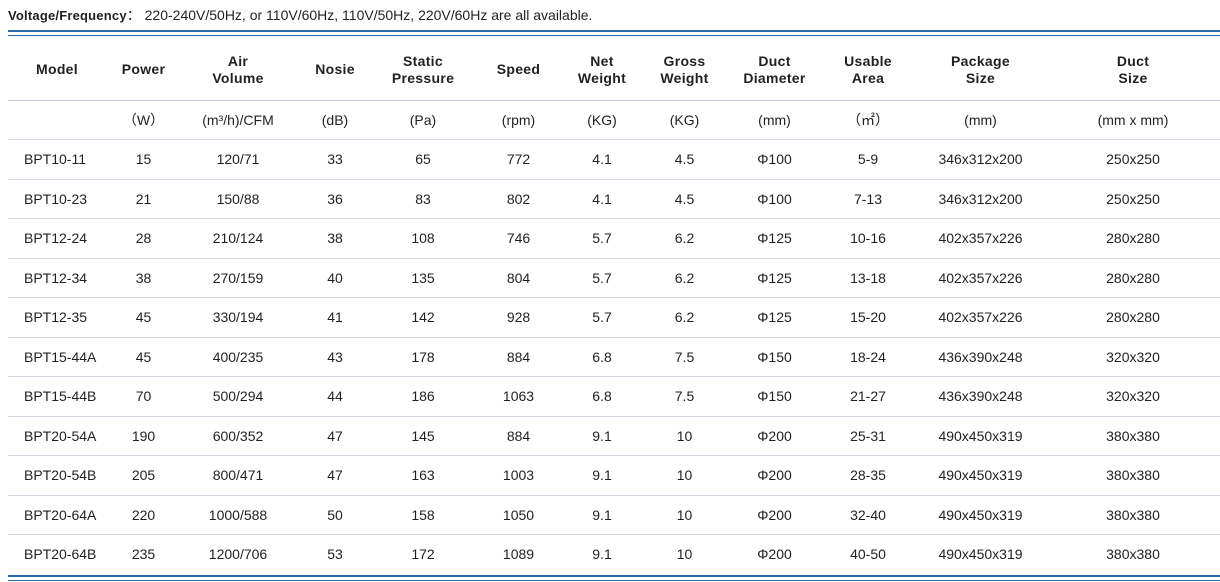 The image size is (1220, 582). Describe the element at coordinates (238, 317) in the screenshot. I see `cell-air-volume: 330/194` at that location.